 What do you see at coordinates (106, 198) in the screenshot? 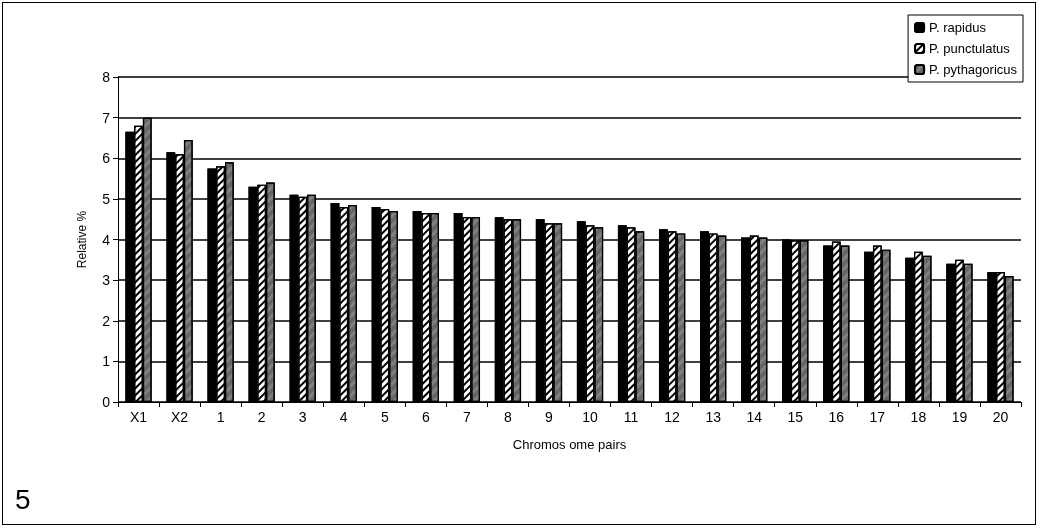
I see `y-tick-label: 5` at bounding box center [106, 198].